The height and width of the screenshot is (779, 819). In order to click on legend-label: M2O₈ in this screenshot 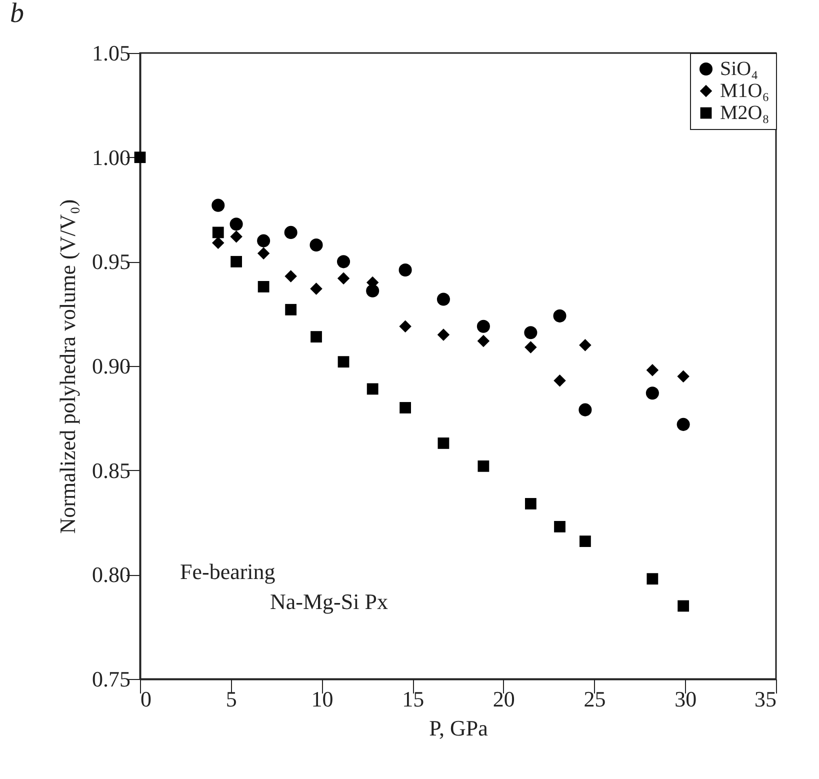, I will do `click(745, 113)`.